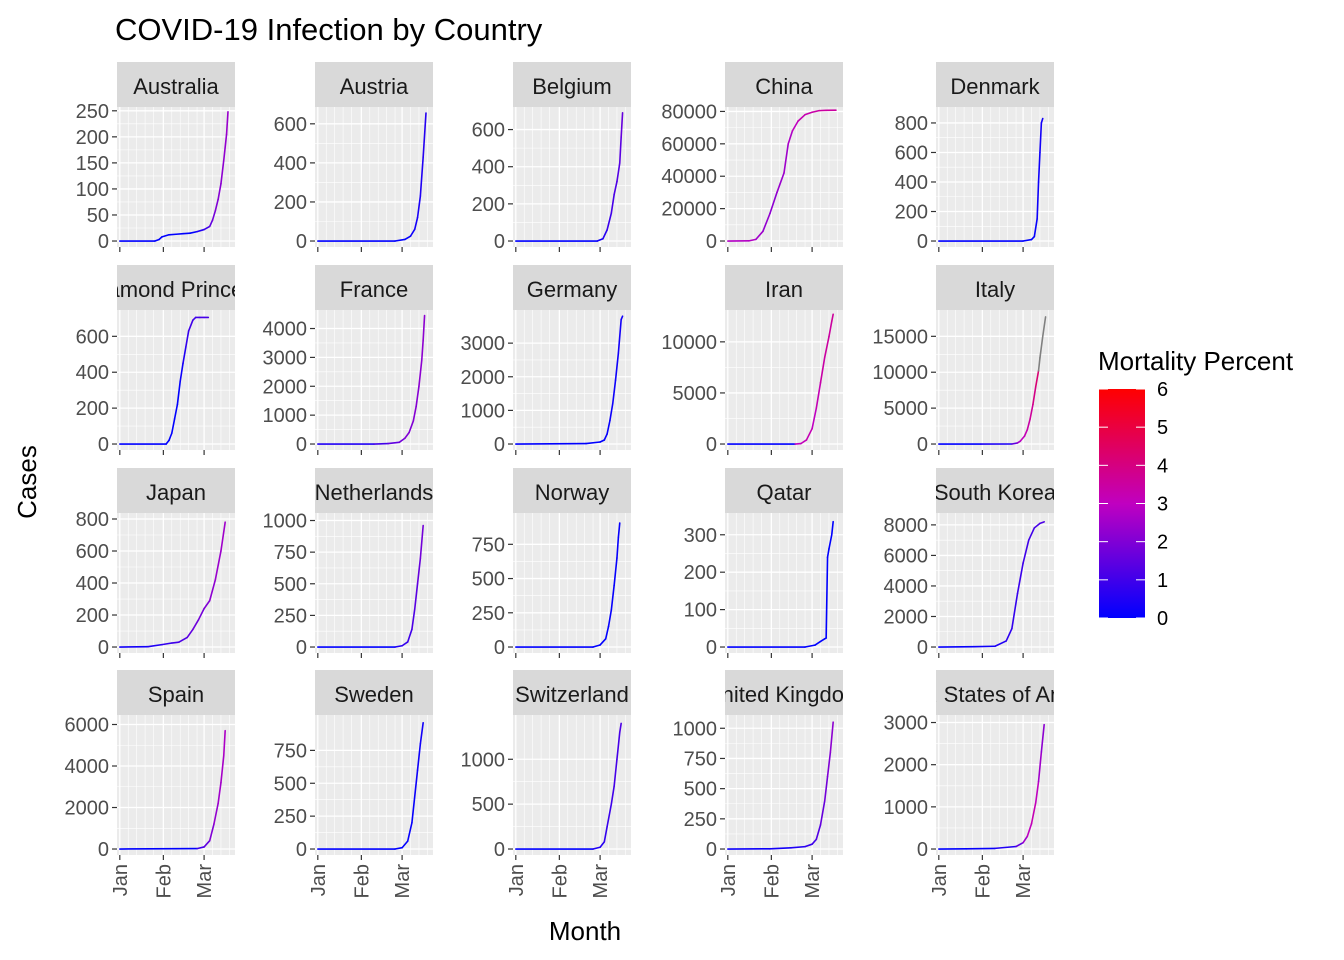 Image resolution: width=1344 pixels, height=960 pixels. Describe the element at coordinates (353, 784) in the screenshot. I see `facet-sweden: Sweden 0 250 500 750 Jan Feb Mar` at that location.